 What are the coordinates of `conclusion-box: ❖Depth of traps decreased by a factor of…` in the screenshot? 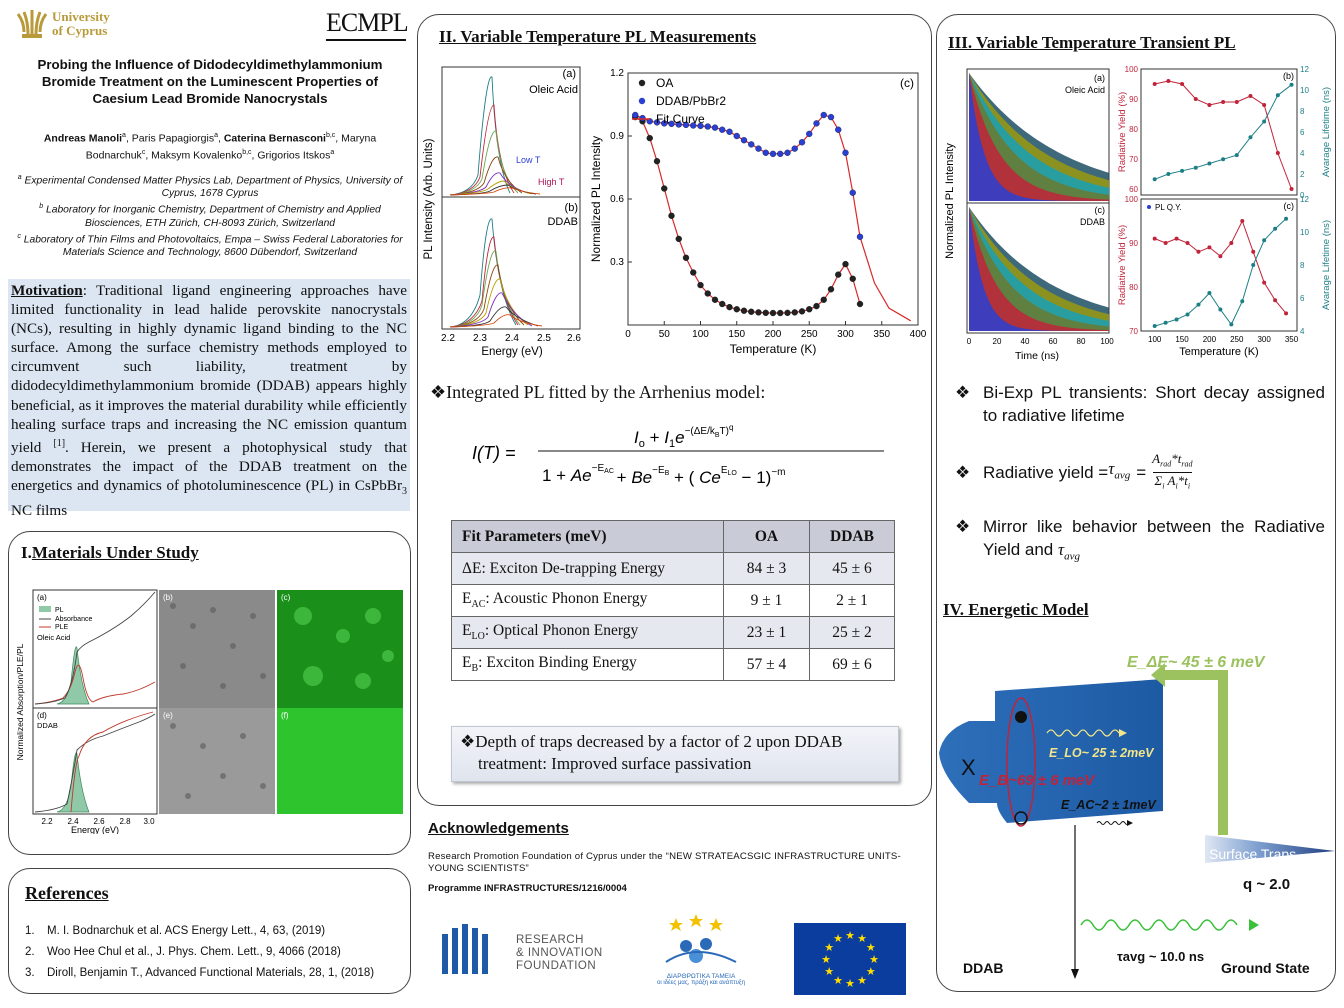 It's located at (675, 754).